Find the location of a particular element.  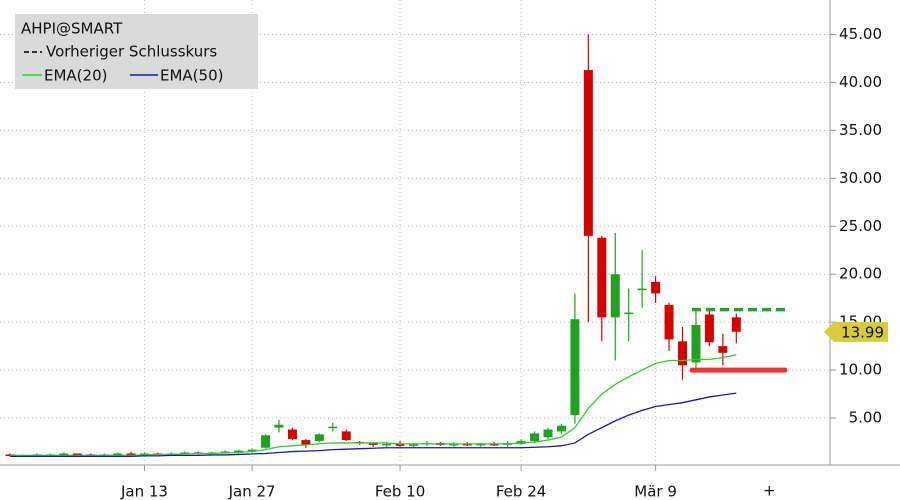

legend-box is located at coordinates (136, 51).